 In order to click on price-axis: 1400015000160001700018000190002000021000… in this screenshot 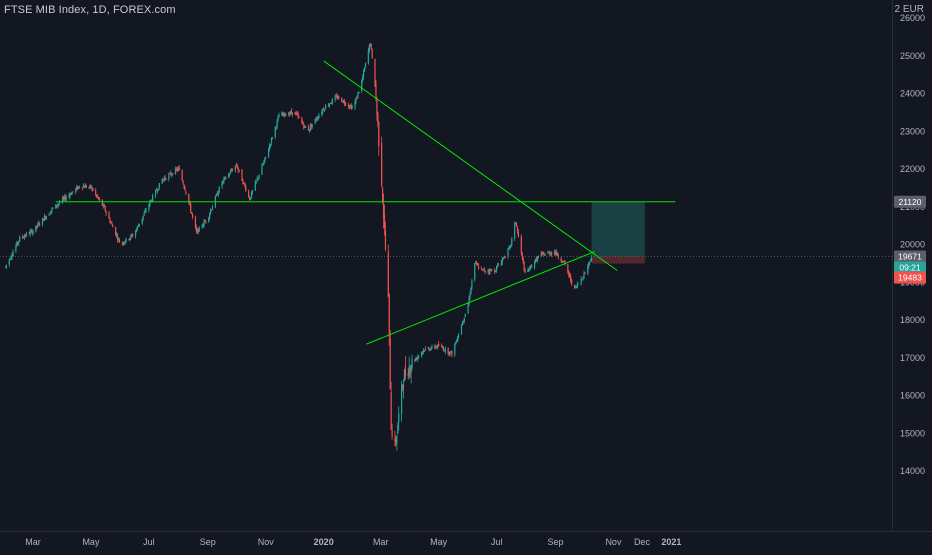, I will do `click(912, 244)`.